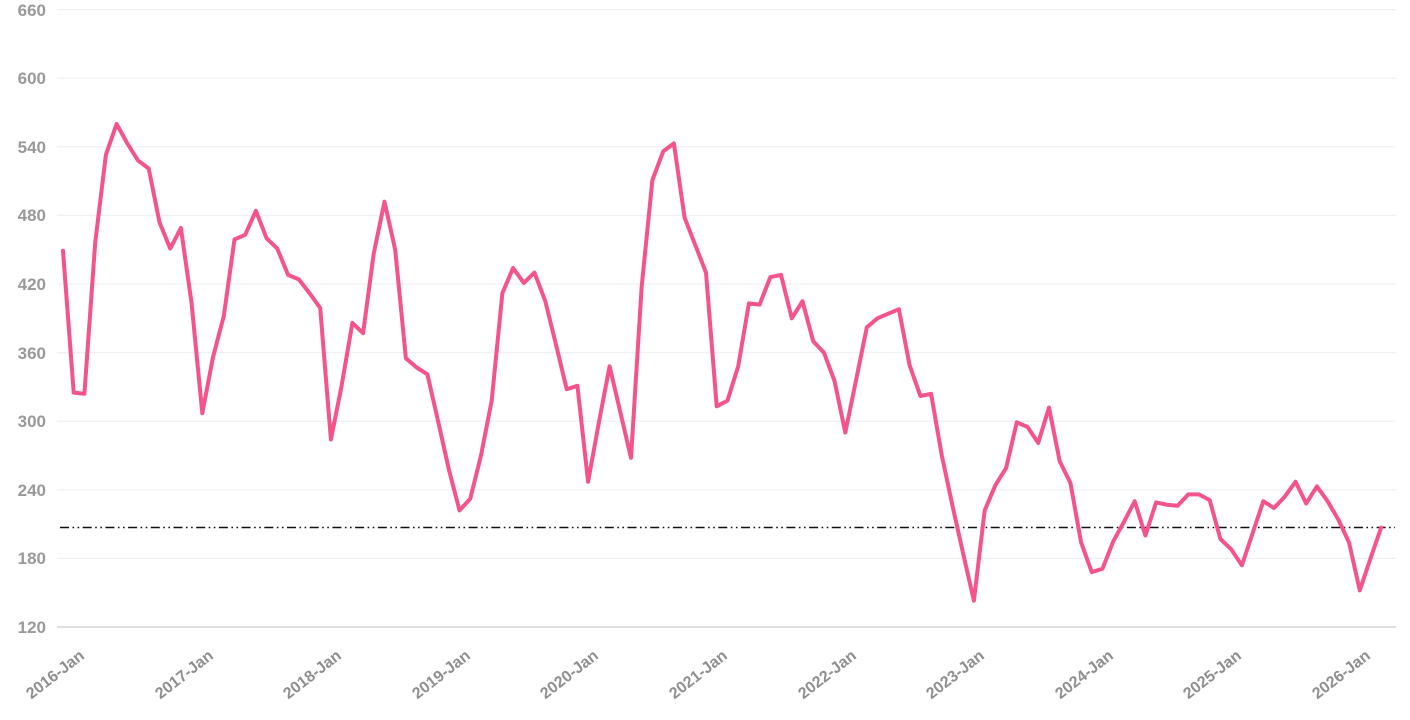 The image size is (1410, 720). What do you see at coordinates (31, 558) in the screenshot?
I see `y-axis-label-180: 180` at bounding box center [31, 558].